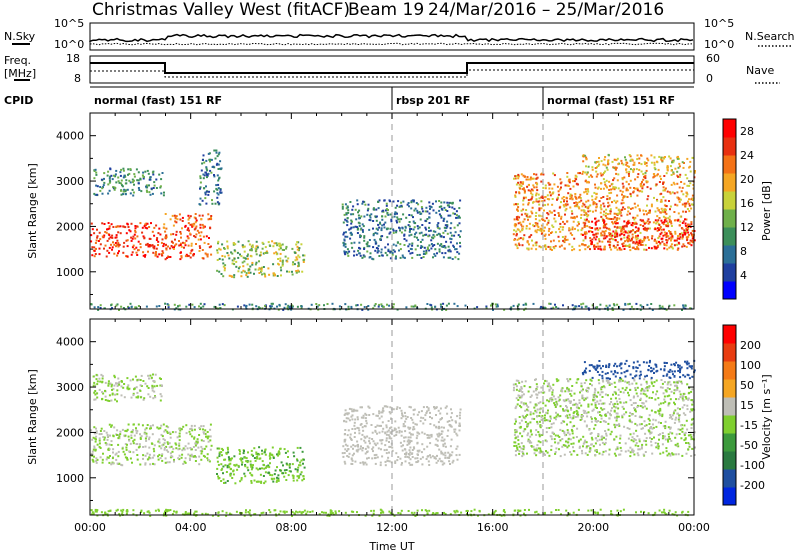 Image resolution: width=800 pixels, height=558 pixels. I want to click on freq-unit: [MHz], so click(20, 73).